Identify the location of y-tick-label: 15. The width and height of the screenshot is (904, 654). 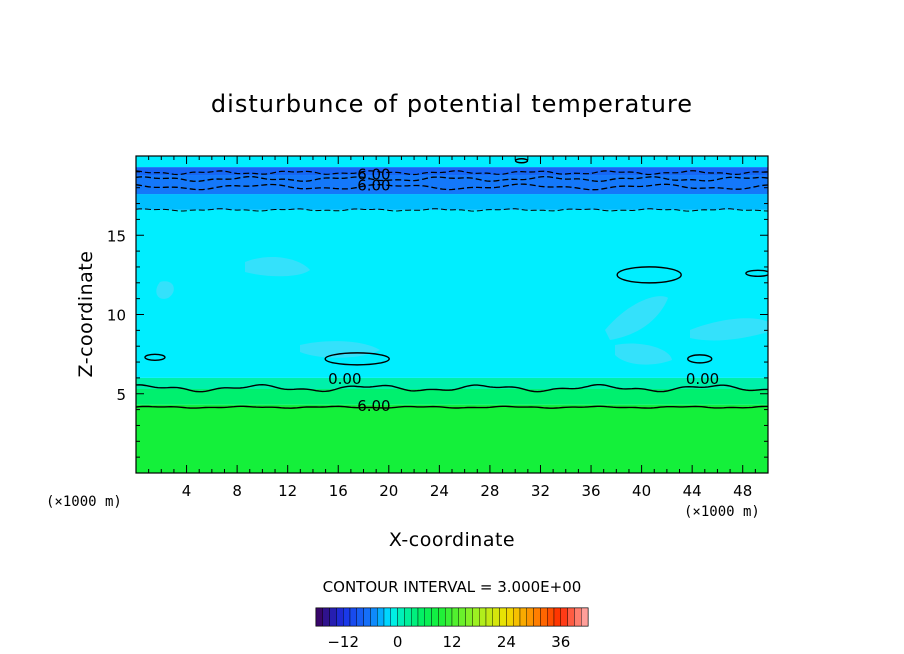
(116, 236).